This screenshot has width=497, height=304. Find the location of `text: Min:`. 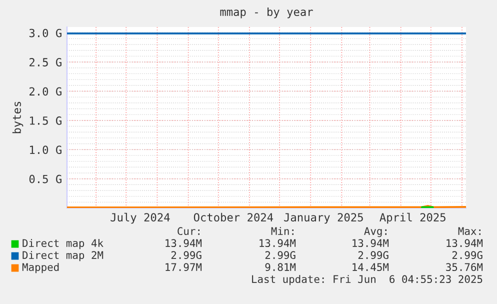

text: Min: is located at coordinates (282, 230).